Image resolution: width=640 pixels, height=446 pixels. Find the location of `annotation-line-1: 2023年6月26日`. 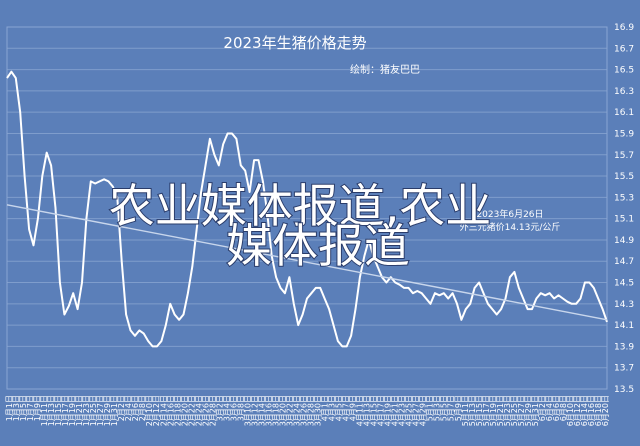

annotation-line-1: 2023年6月26日 is located at coordinates (509, 214).